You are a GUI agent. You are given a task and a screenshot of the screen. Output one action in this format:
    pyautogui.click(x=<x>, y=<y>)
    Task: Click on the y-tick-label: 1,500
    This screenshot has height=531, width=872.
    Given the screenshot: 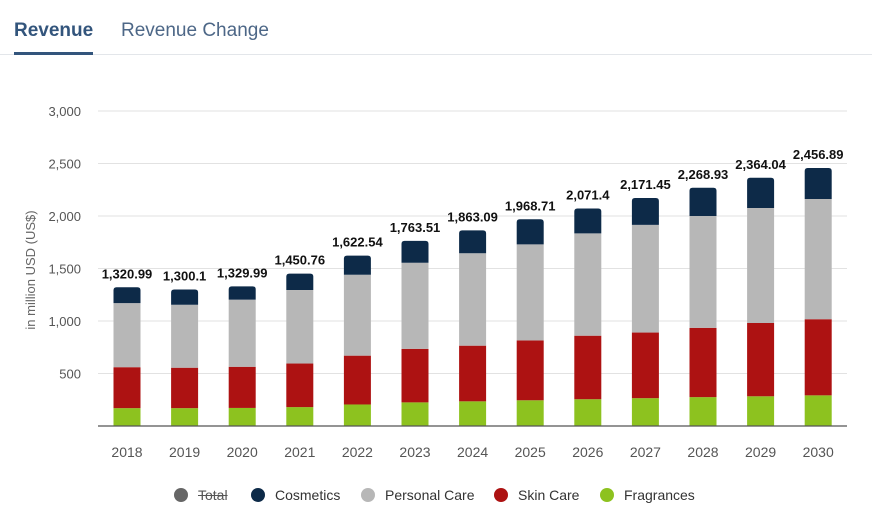 What is the action you would take?
    pyautogui.click(x=64, y=269)
    